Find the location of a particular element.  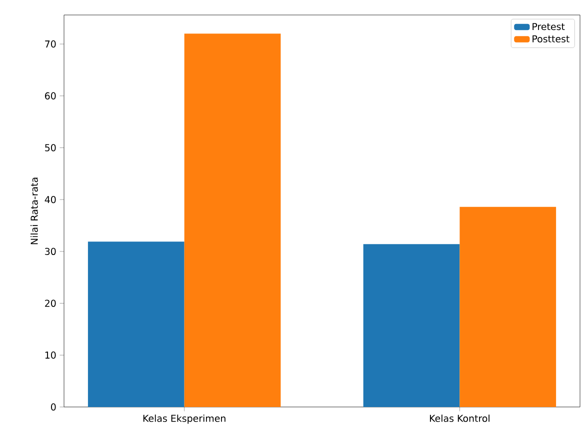

legend-label: Pretest is located at coordinates (548, 26).